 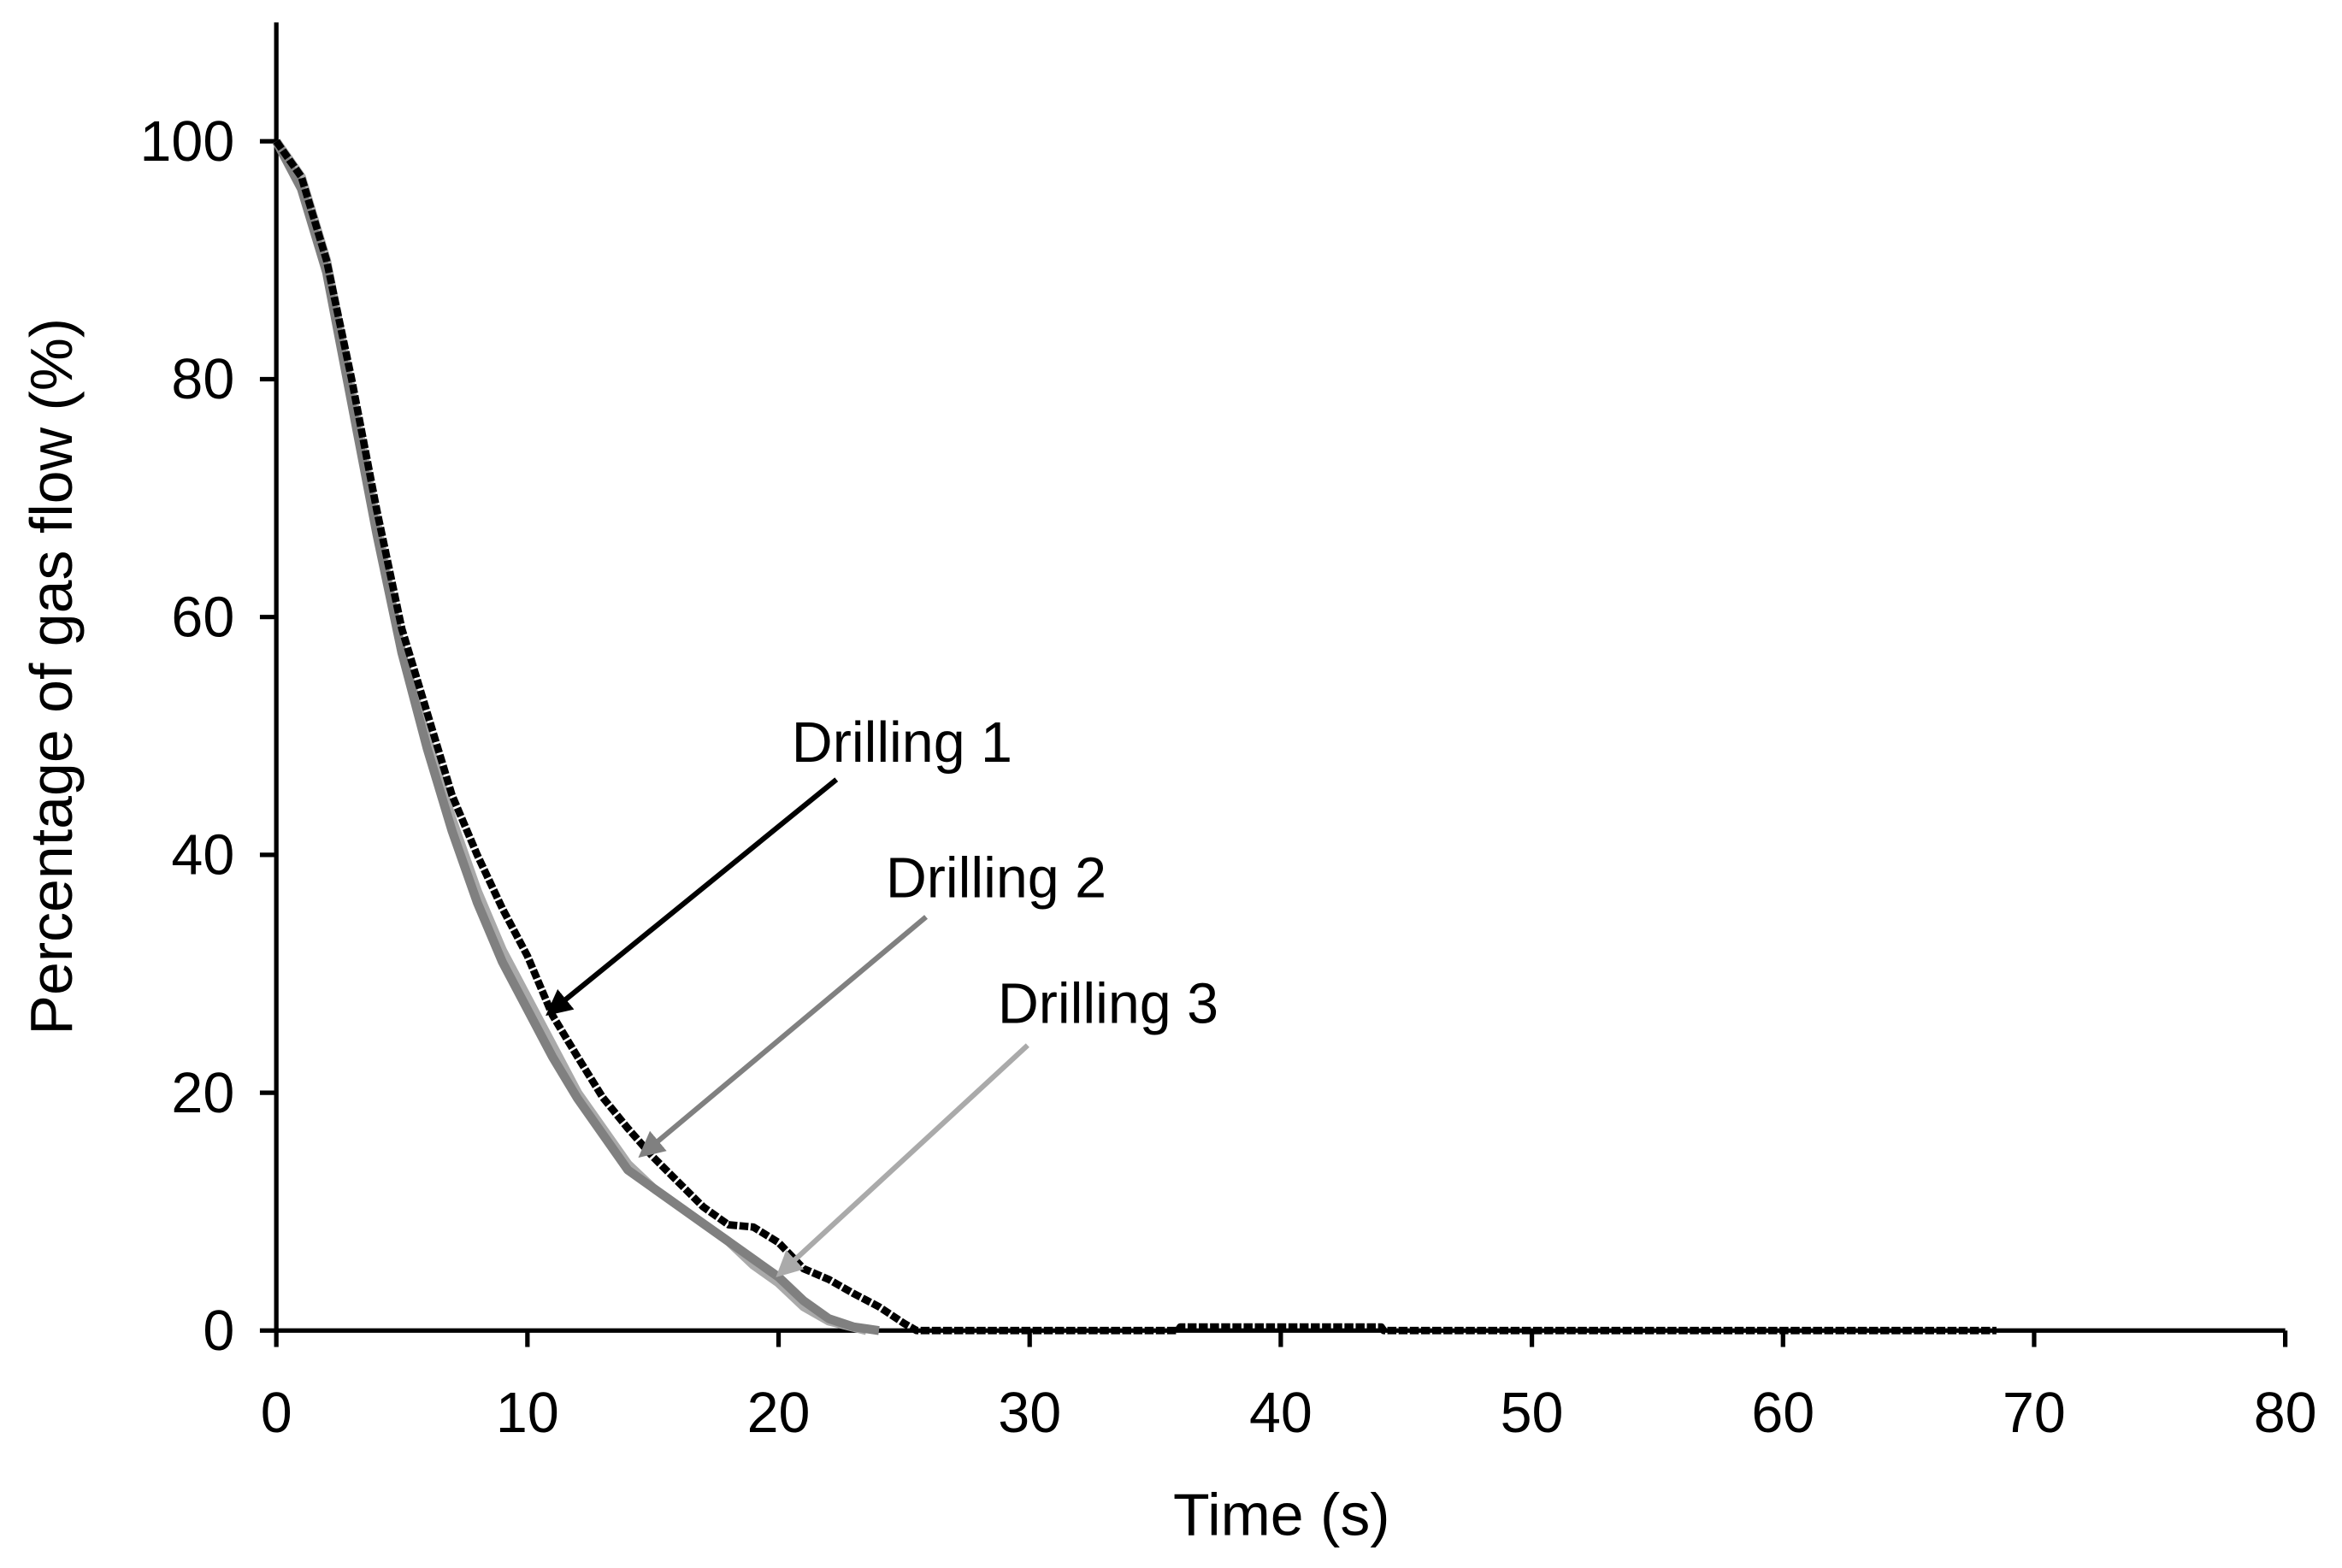 What do you see at coordinates (202, 1094) in the screenshot?
I see `y-tick-label: 20` at bounding box center [202, 1094].